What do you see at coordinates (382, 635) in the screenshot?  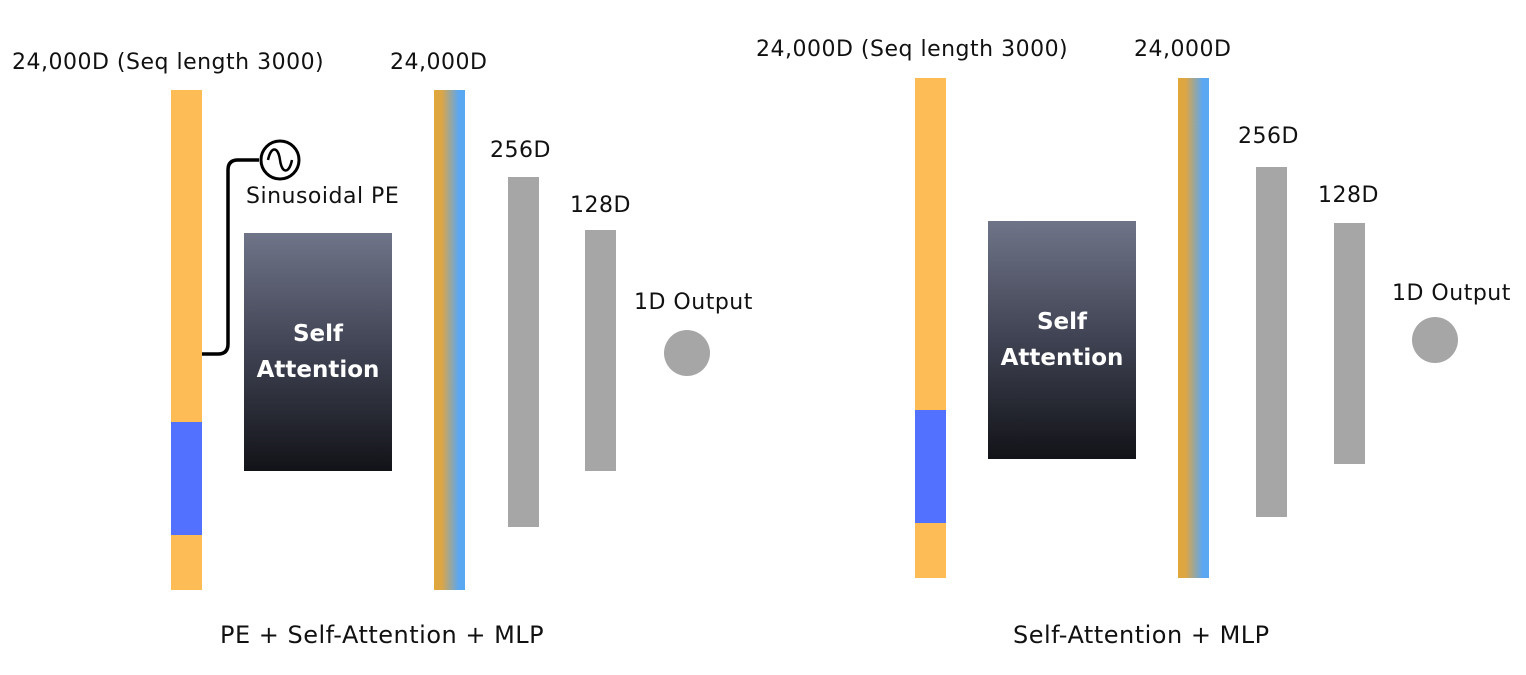 I see `diagram-caption: PE + Self-Attention + MLP` at bounding box center [382, 635].